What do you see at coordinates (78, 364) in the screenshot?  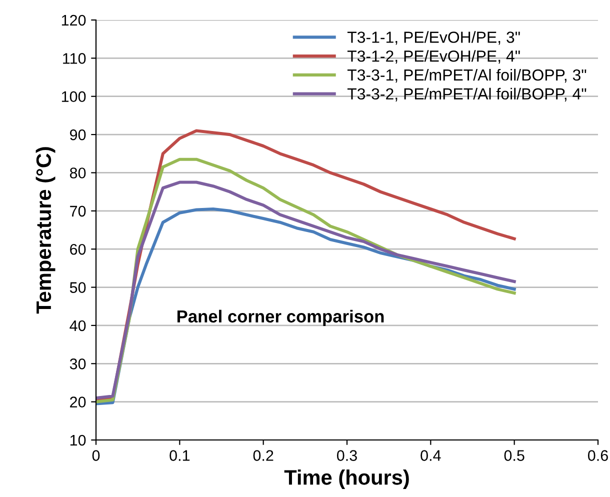 I see `y-tick-label: 30` at bounding box center [78, 364].